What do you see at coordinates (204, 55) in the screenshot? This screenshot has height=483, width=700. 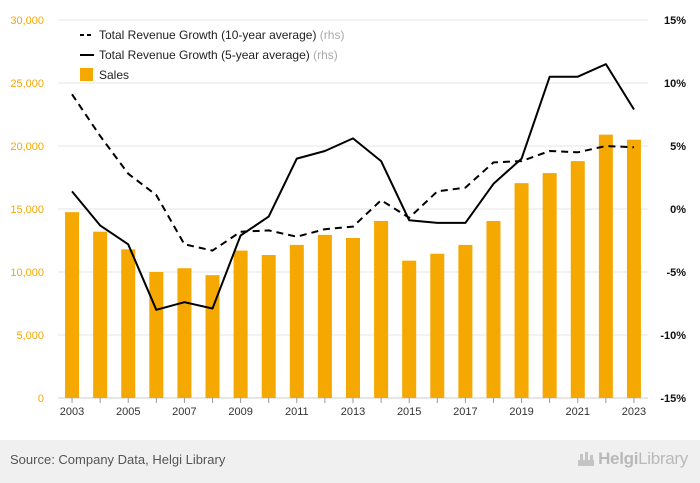 I see `legend-label-text: Total Revenue Growth (5-year average)` at bounding box center [204, 55].